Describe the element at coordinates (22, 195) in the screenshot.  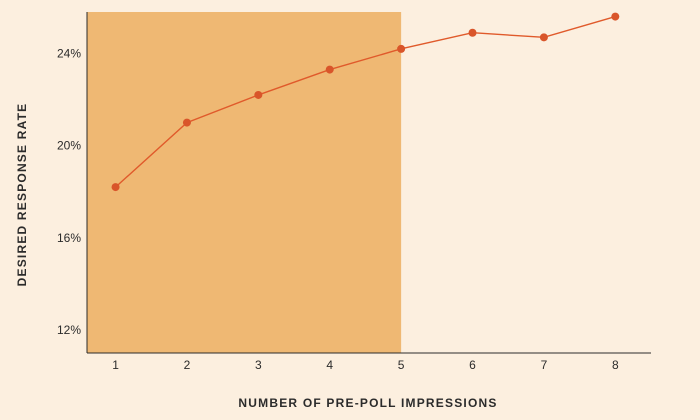
I see `y-axis-title: DESIRED RESPONSE RATE` at that location.